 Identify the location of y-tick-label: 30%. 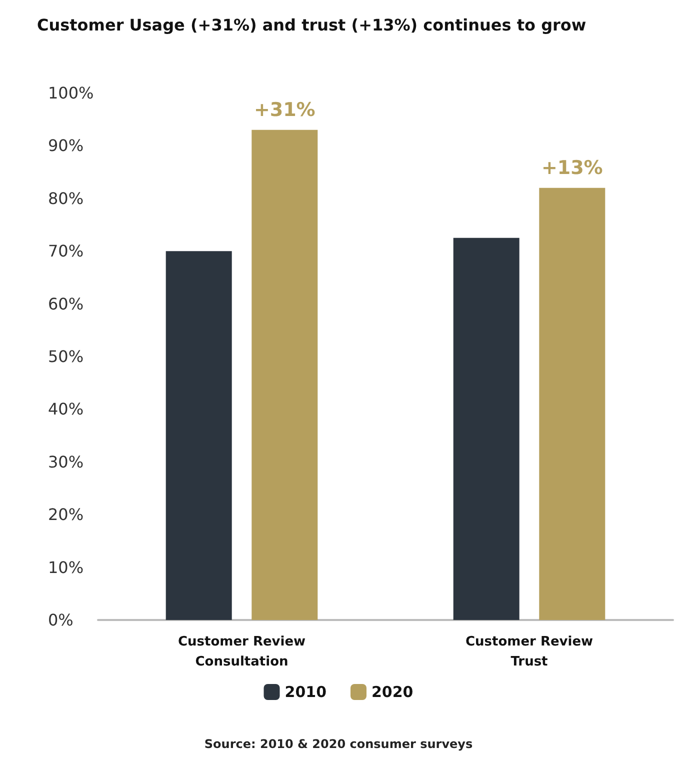
(66, 462).